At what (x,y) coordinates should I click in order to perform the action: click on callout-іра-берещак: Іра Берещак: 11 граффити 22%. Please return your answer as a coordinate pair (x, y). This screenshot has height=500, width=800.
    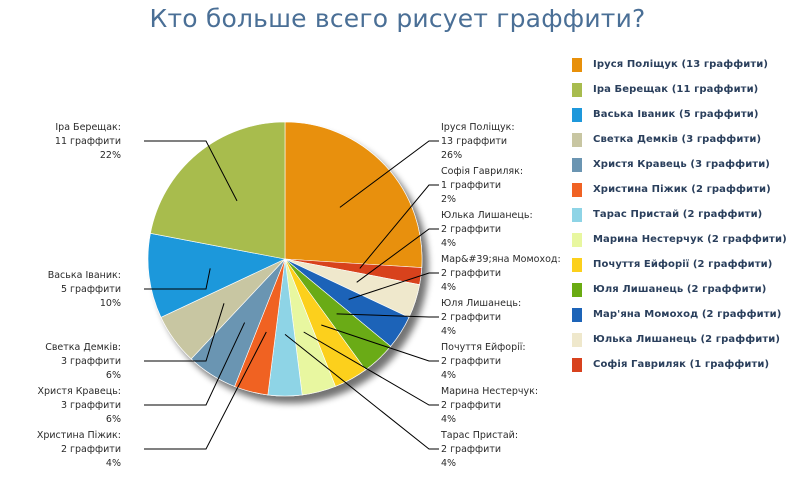
    Looking at the image, I should click on (88, 141).